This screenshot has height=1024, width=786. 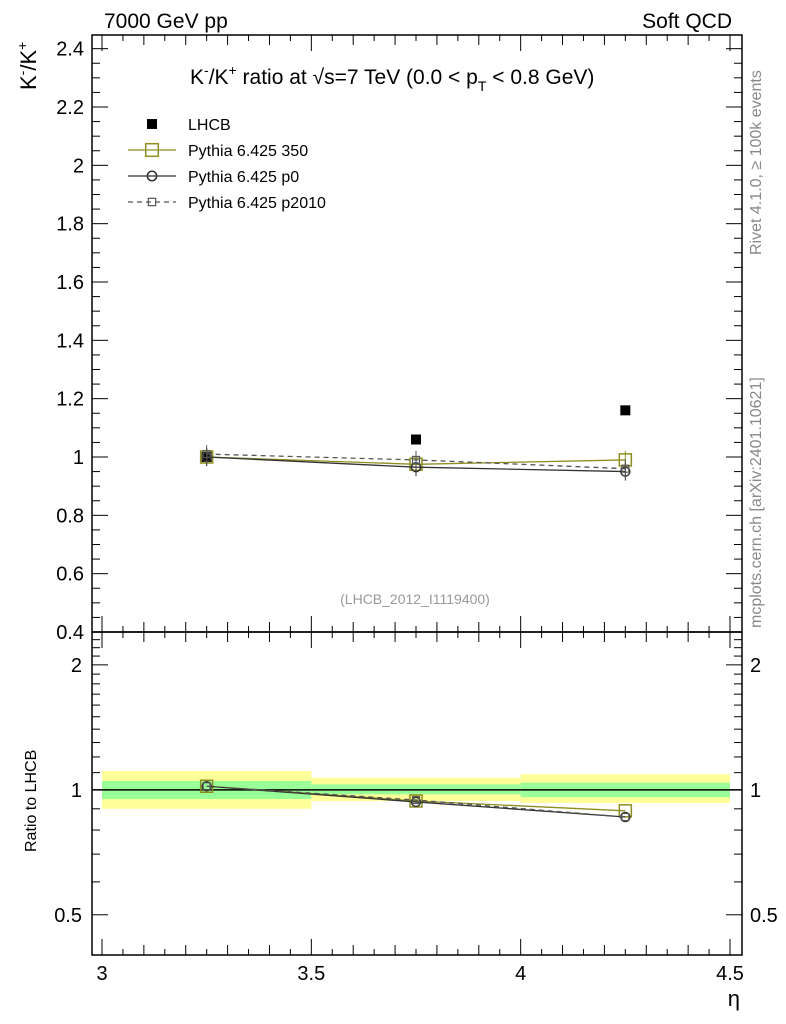 I want to click on title-part2: /K, so click(x=219, y=77).